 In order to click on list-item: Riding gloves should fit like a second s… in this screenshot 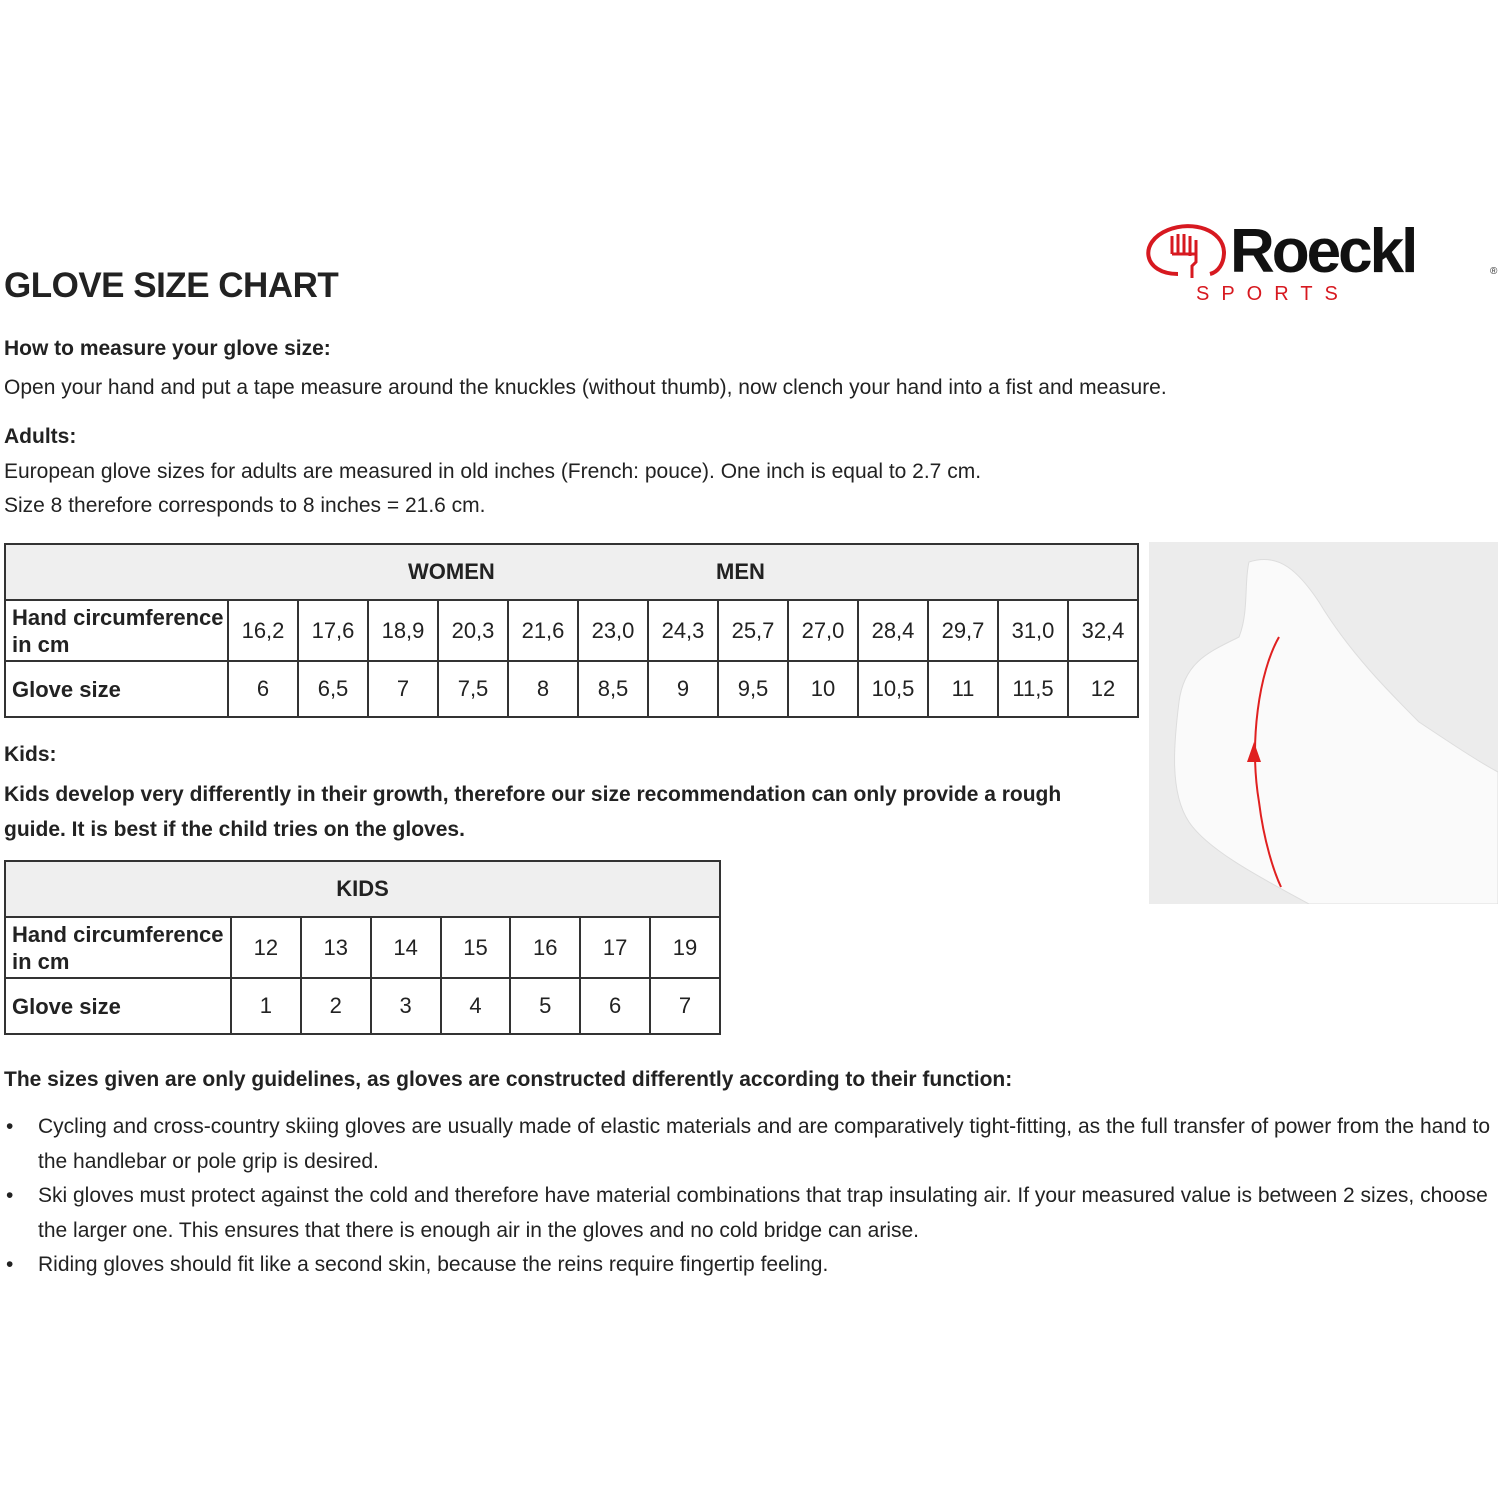, I will do `click(749, 1265)`.